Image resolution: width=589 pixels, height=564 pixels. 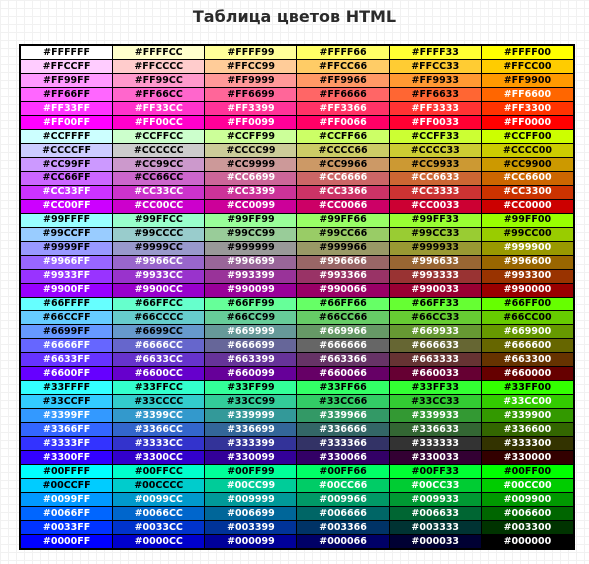 I want to click on color-swatch: #66FF66, so click(x=343, y=304).